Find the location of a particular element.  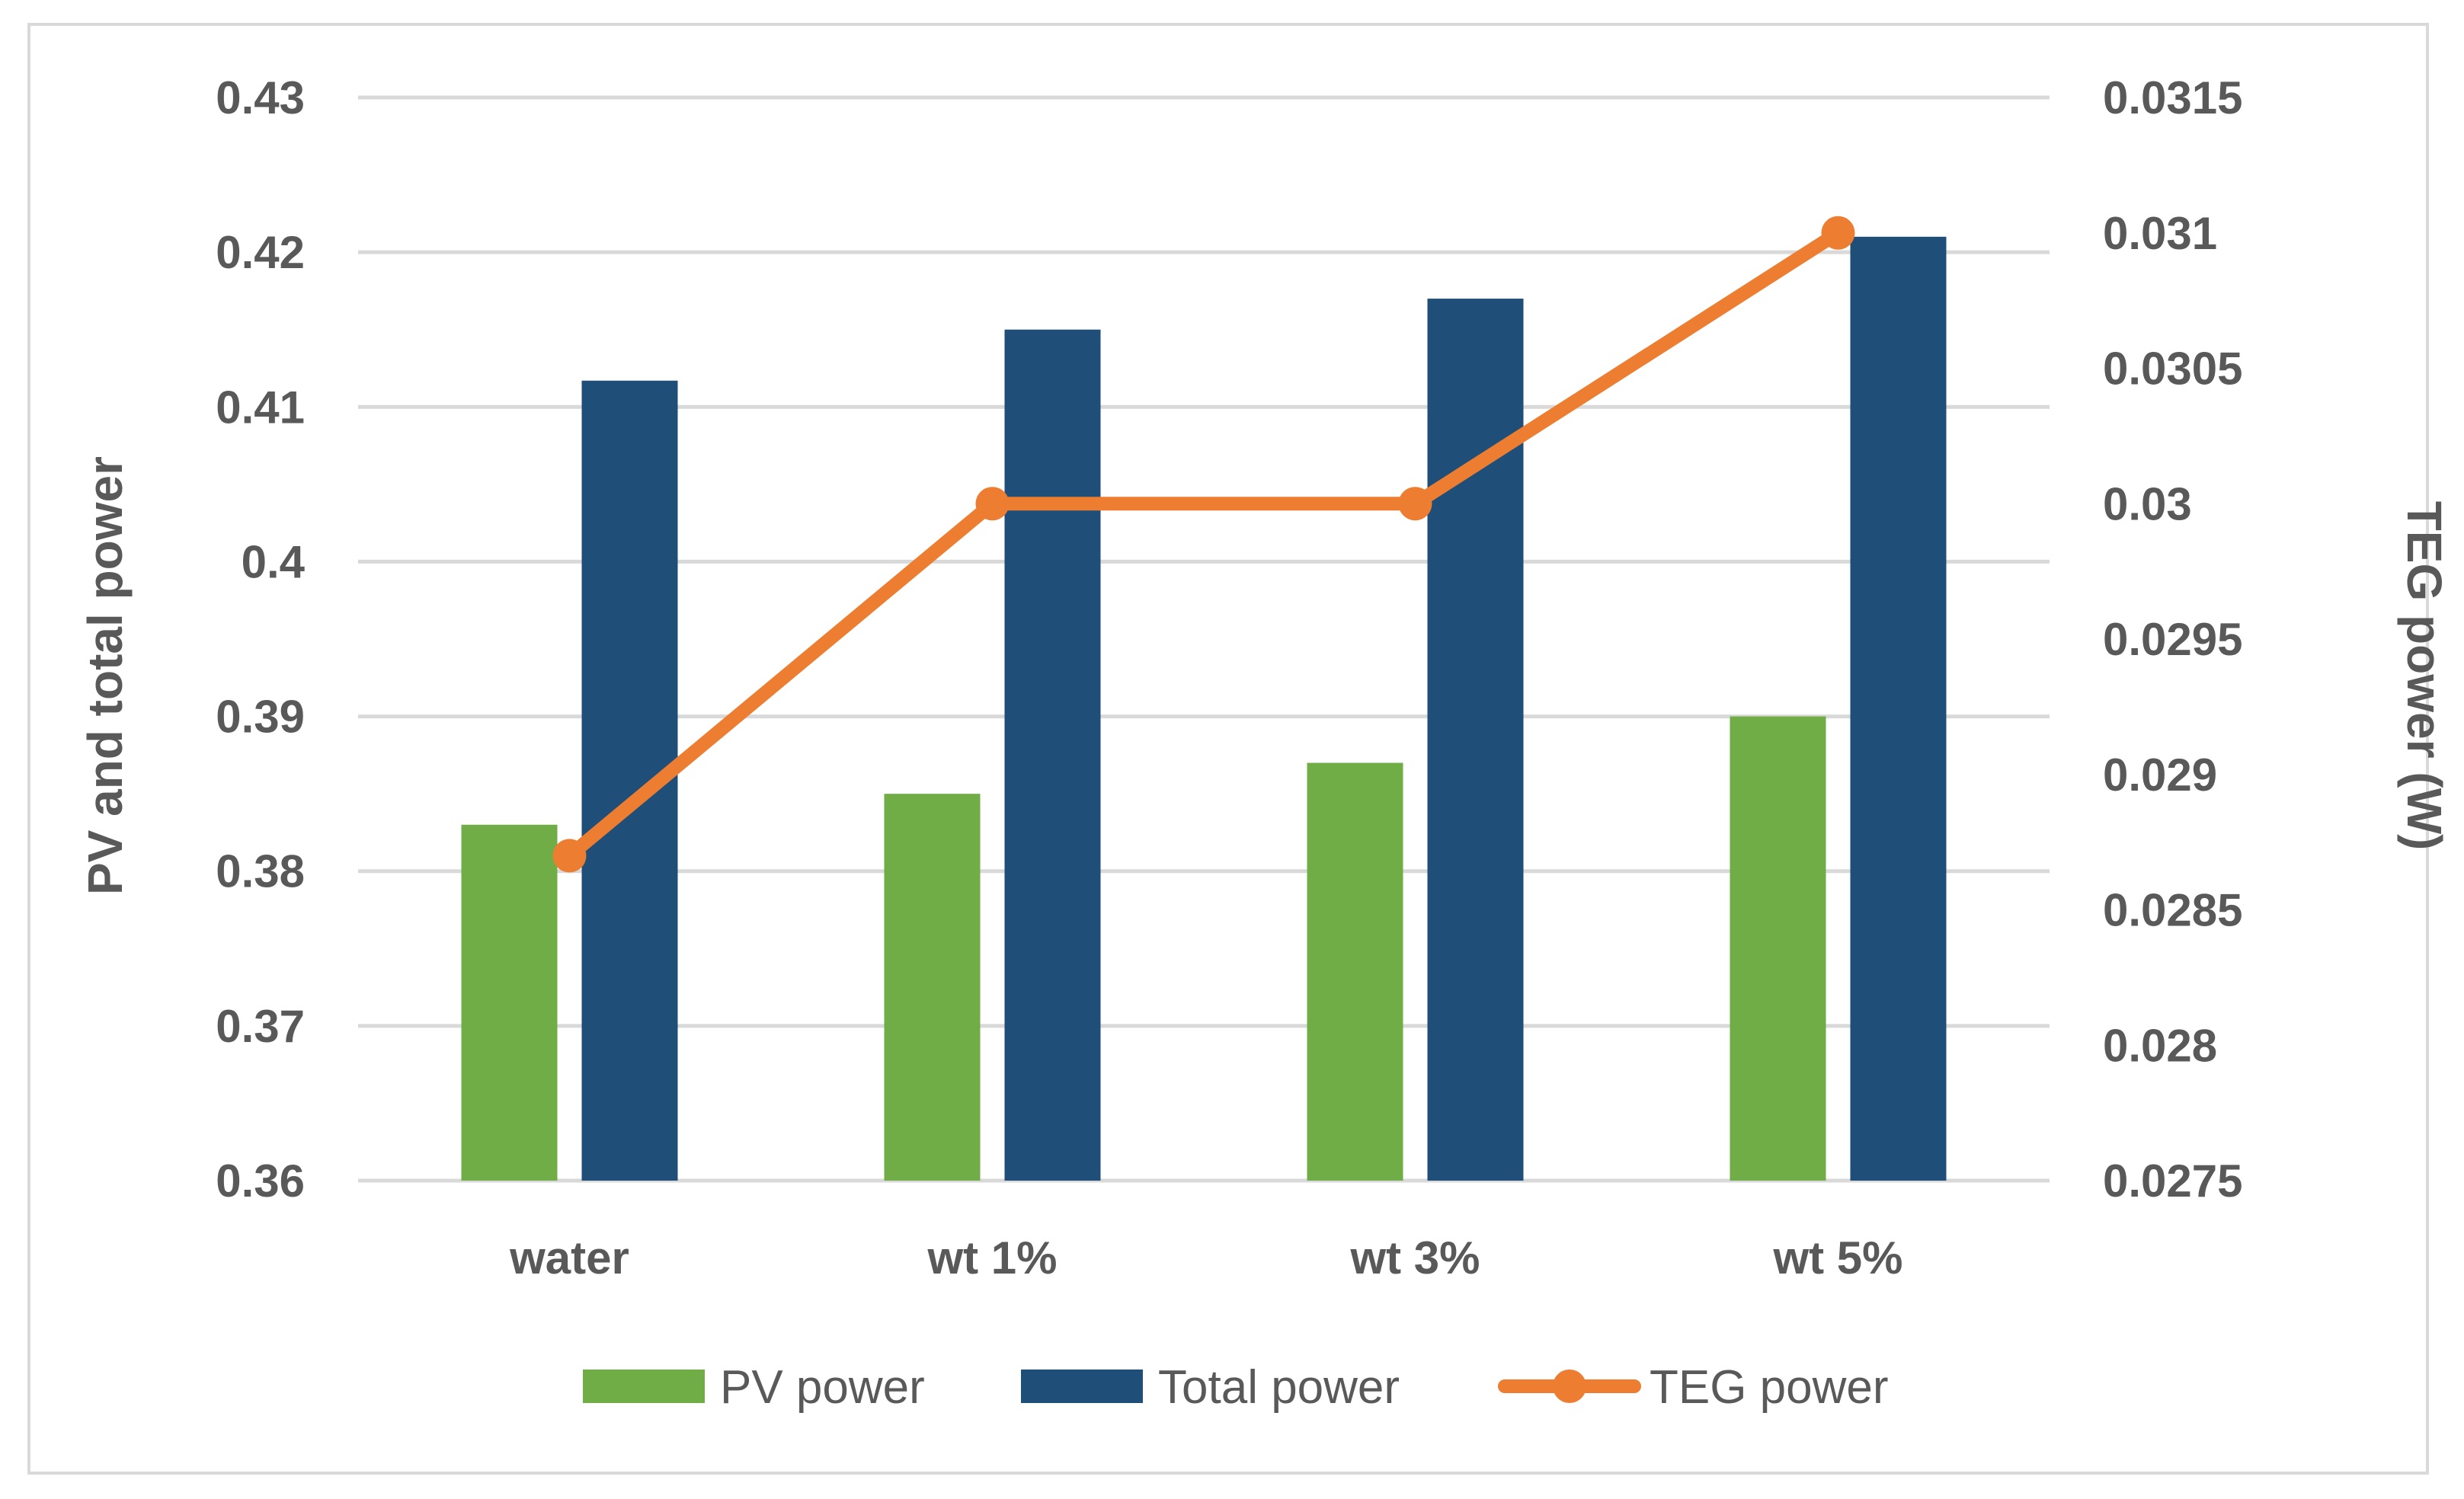

legend-swatch-teg-marker is located at coordinates (1569, 1386).